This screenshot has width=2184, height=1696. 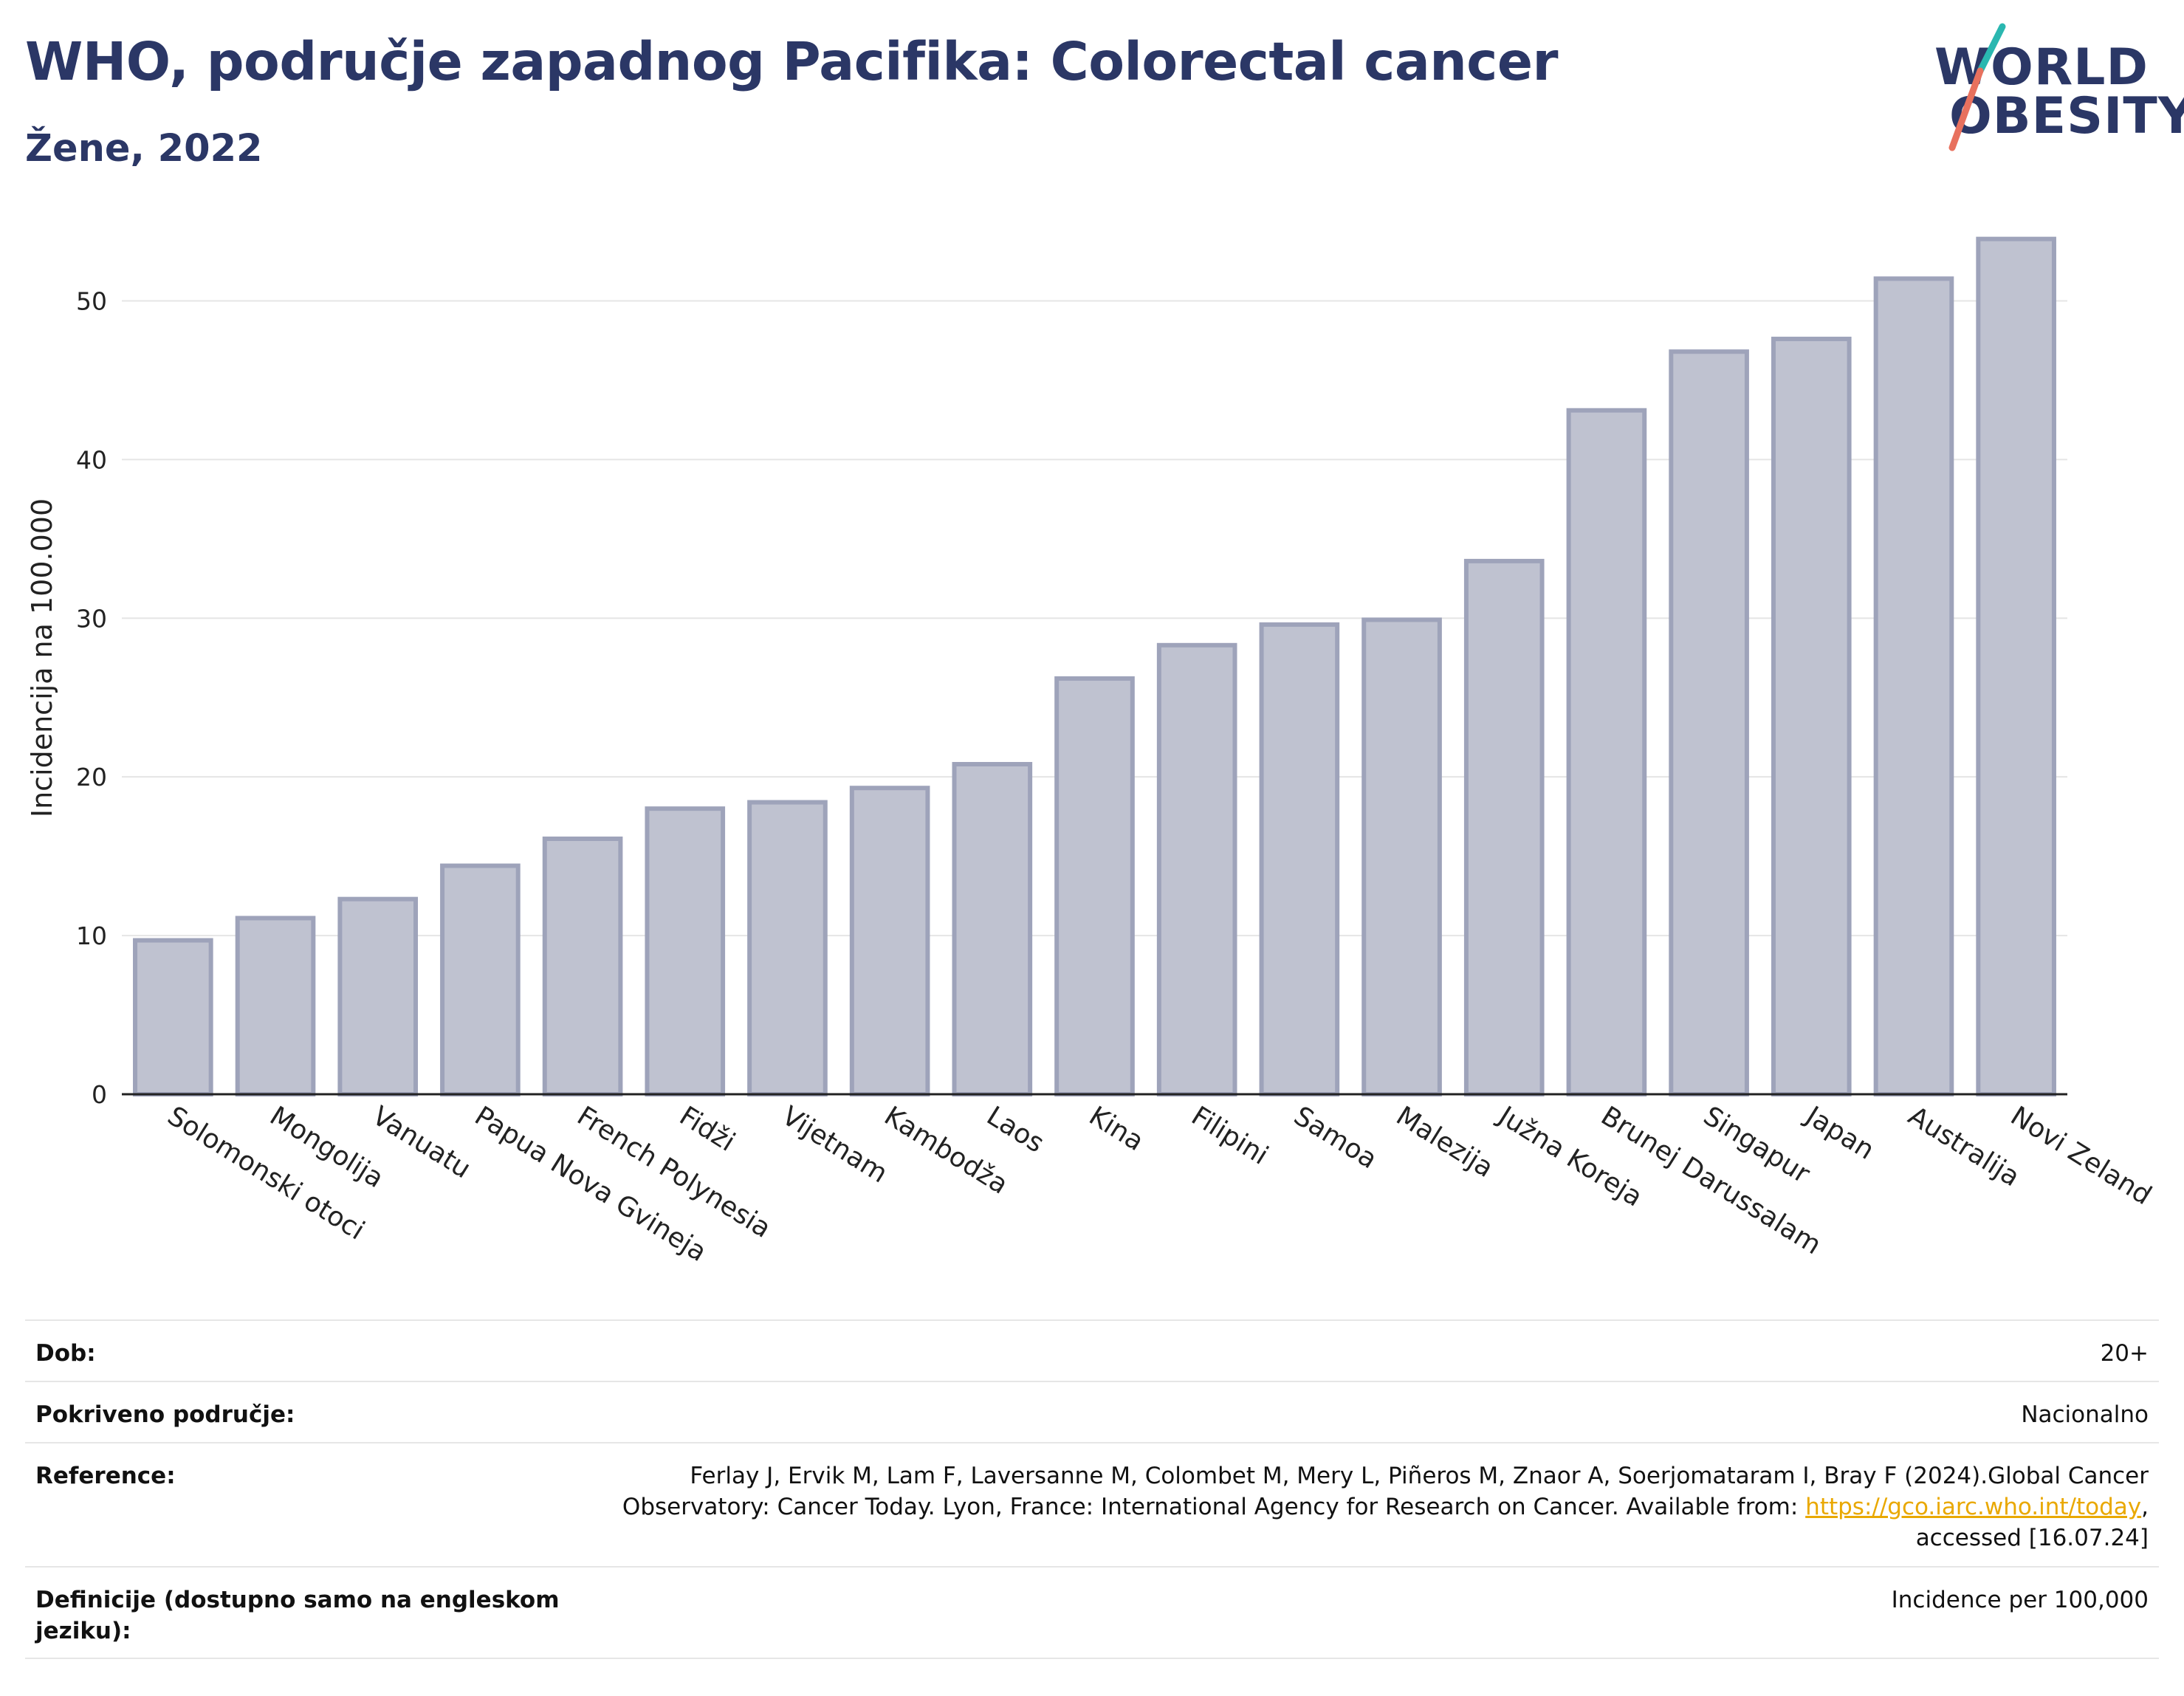 What do you see at coordinates (2032, 1538) in the screenshot?
I see `reference-line-3: accessed [16.07.24]` at bounding box center [2032, 1538].